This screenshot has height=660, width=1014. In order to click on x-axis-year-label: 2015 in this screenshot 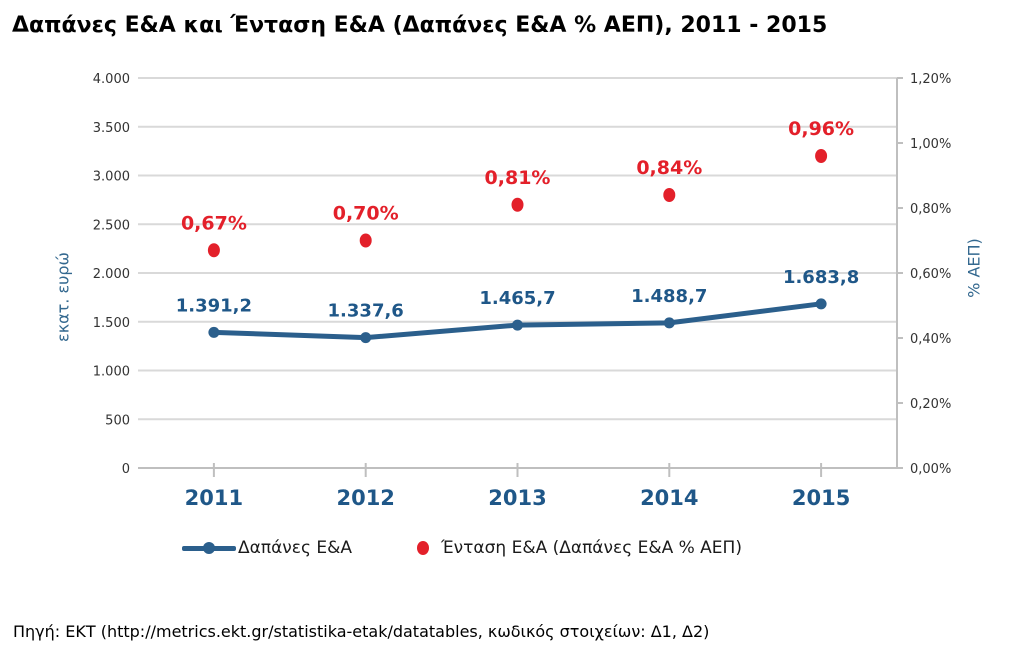, I will do `click(821, 498)`.